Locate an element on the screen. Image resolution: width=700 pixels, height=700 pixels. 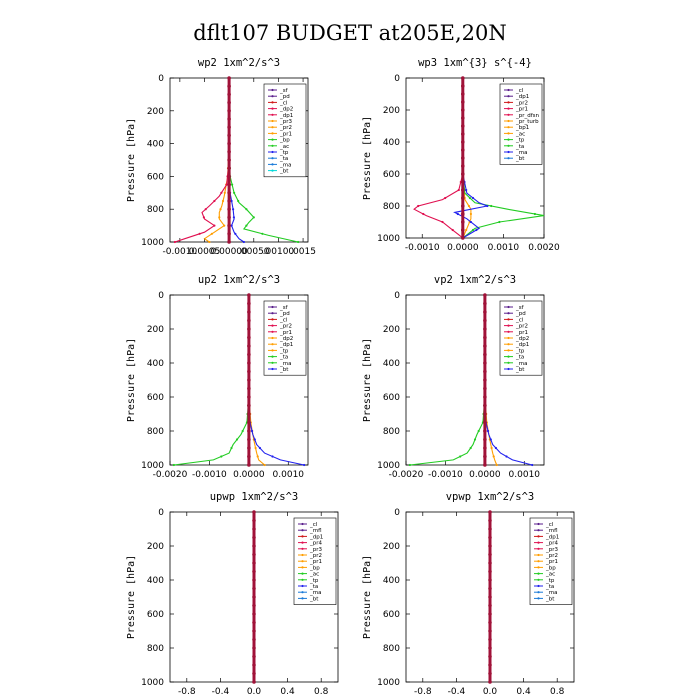
y-tick-label: 1000 is located at coordinates (388, 683).